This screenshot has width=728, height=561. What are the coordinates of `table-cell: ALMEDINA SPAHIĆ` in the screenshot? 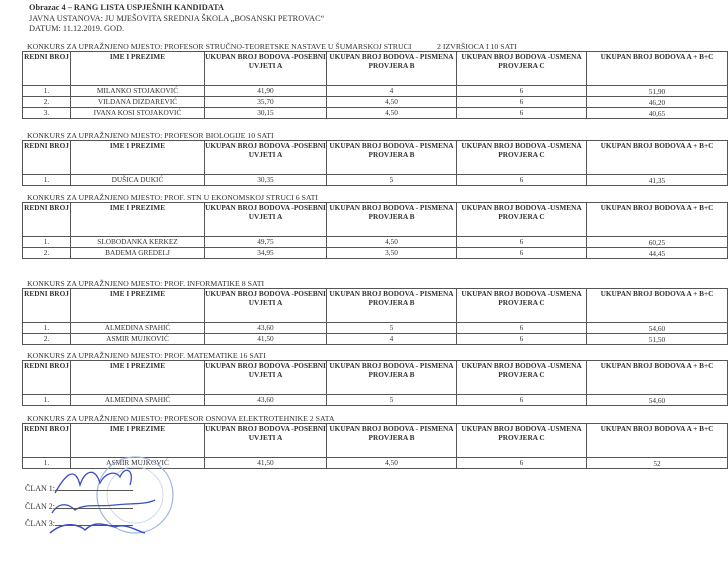 It's located at (137, 328).